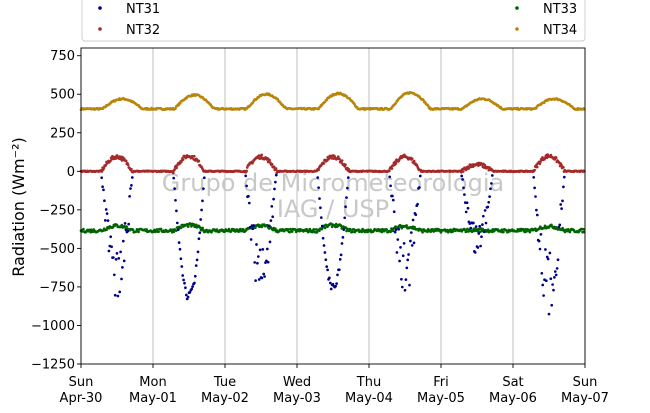  Describe the element at coordinates (333, 196) in the screenshot. I see `watermark: Grupo de Micrometeorologia IAG / USP` at that location.